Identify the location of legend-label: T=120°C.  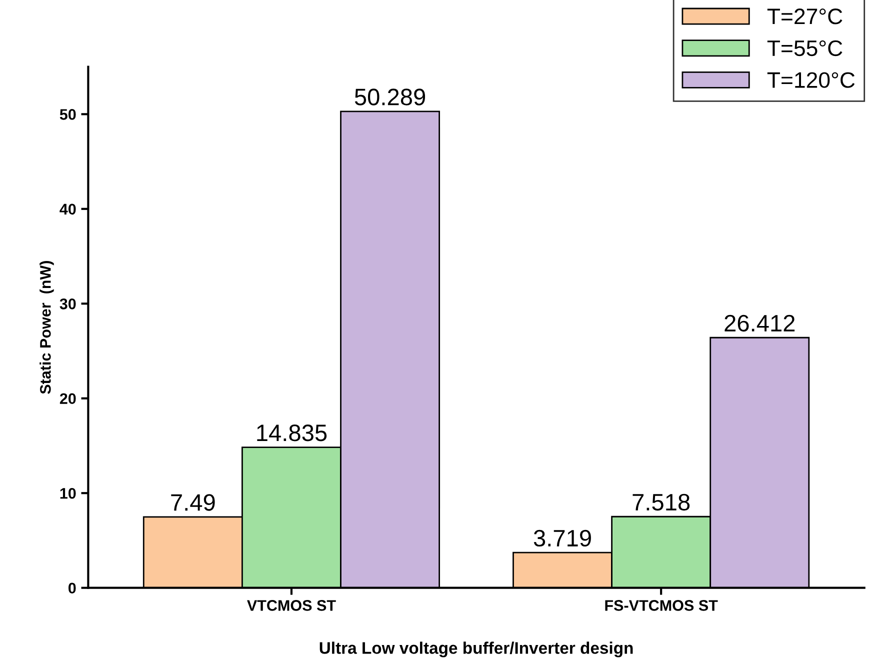
(811, 80).